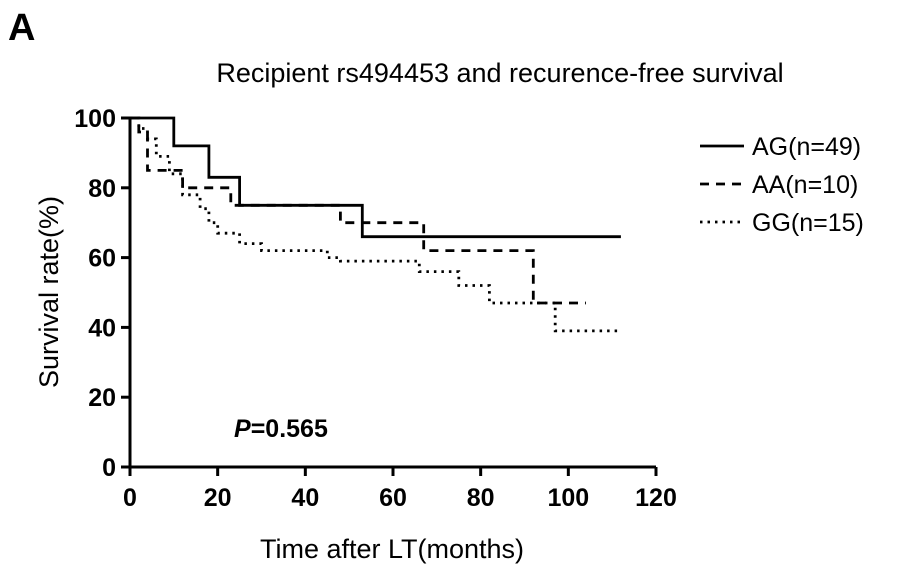  What do you see at coordinates (95, 119) in the screenshot?
I see `y-tick-label: 100` at bounding box center [95, 119].